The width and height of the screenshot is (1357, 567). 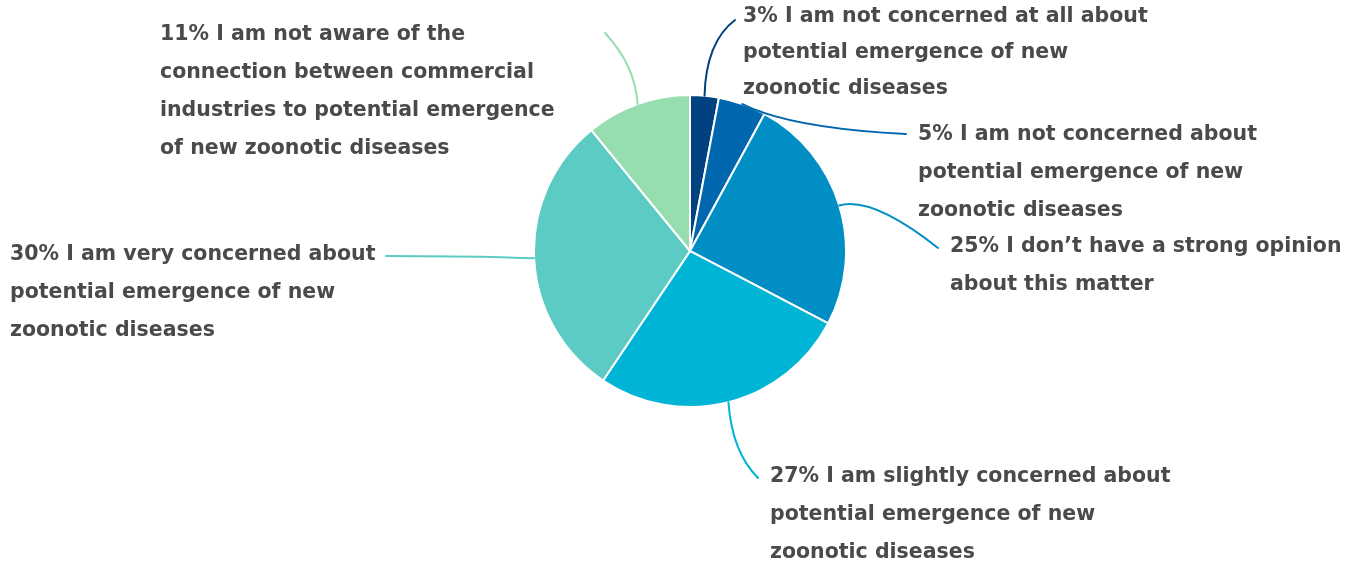 I want to click on slice-label: 5% I am not concerned about potential emergence of new zoonotic diseases, so click(x=1088, y=170).